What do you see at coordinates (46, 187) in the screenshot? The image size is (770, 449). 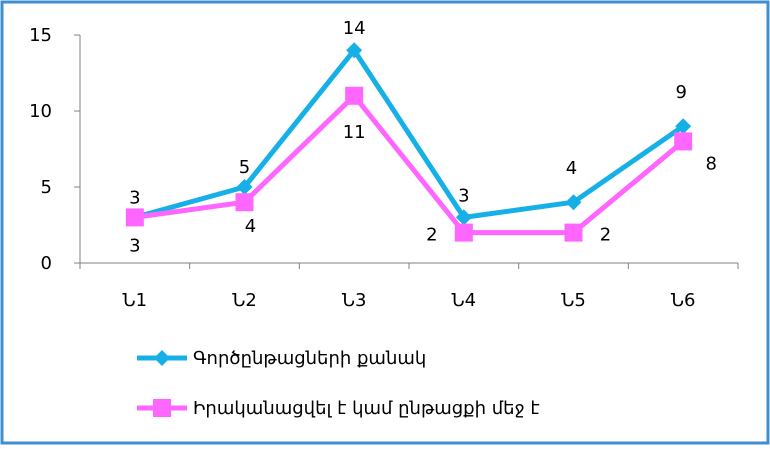 I see `y-tick-label: 5` at bounding box center [46, 187].